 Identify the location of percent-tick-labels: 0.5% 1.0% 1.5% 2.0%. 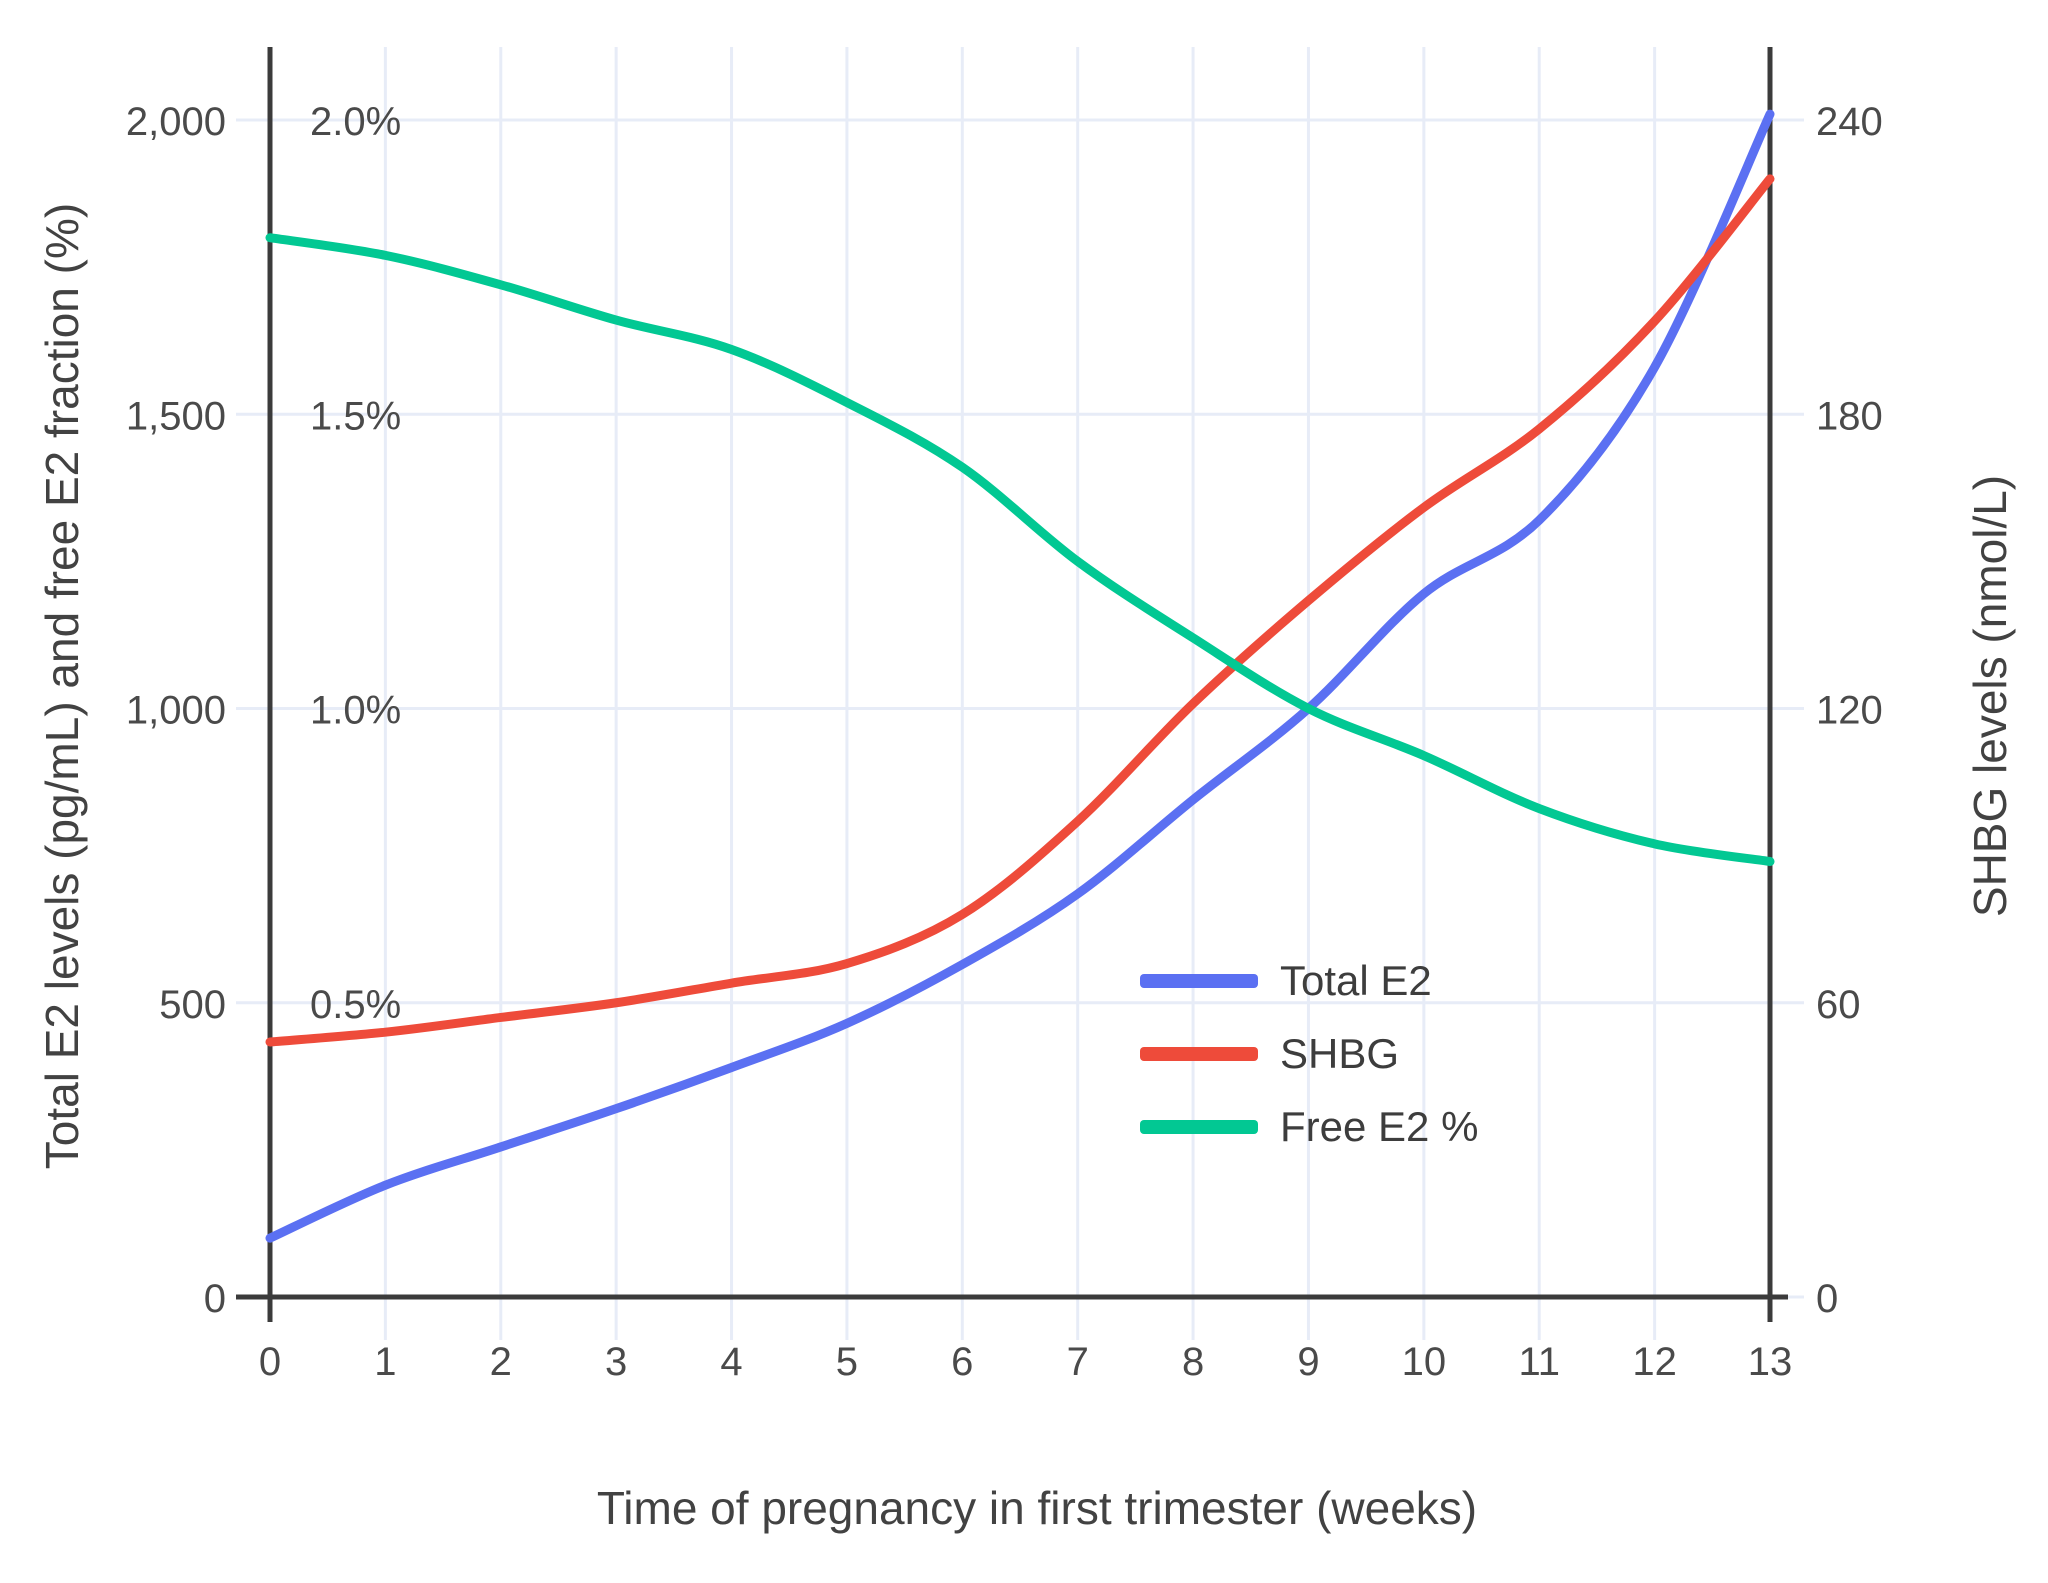
(355, 563).